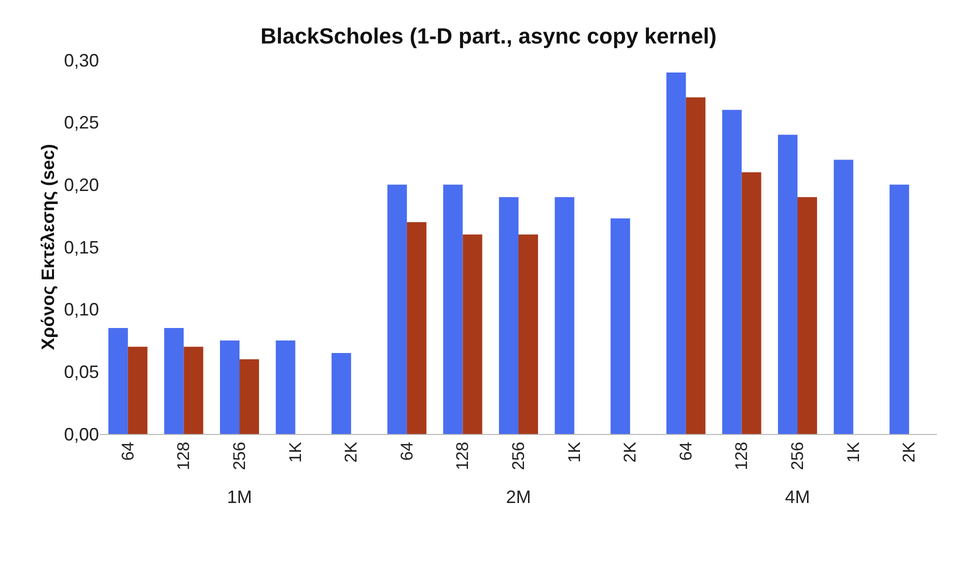  Describe the element at coordinates (239, 497) in the screenshot. I see `text: 1M` at that location.